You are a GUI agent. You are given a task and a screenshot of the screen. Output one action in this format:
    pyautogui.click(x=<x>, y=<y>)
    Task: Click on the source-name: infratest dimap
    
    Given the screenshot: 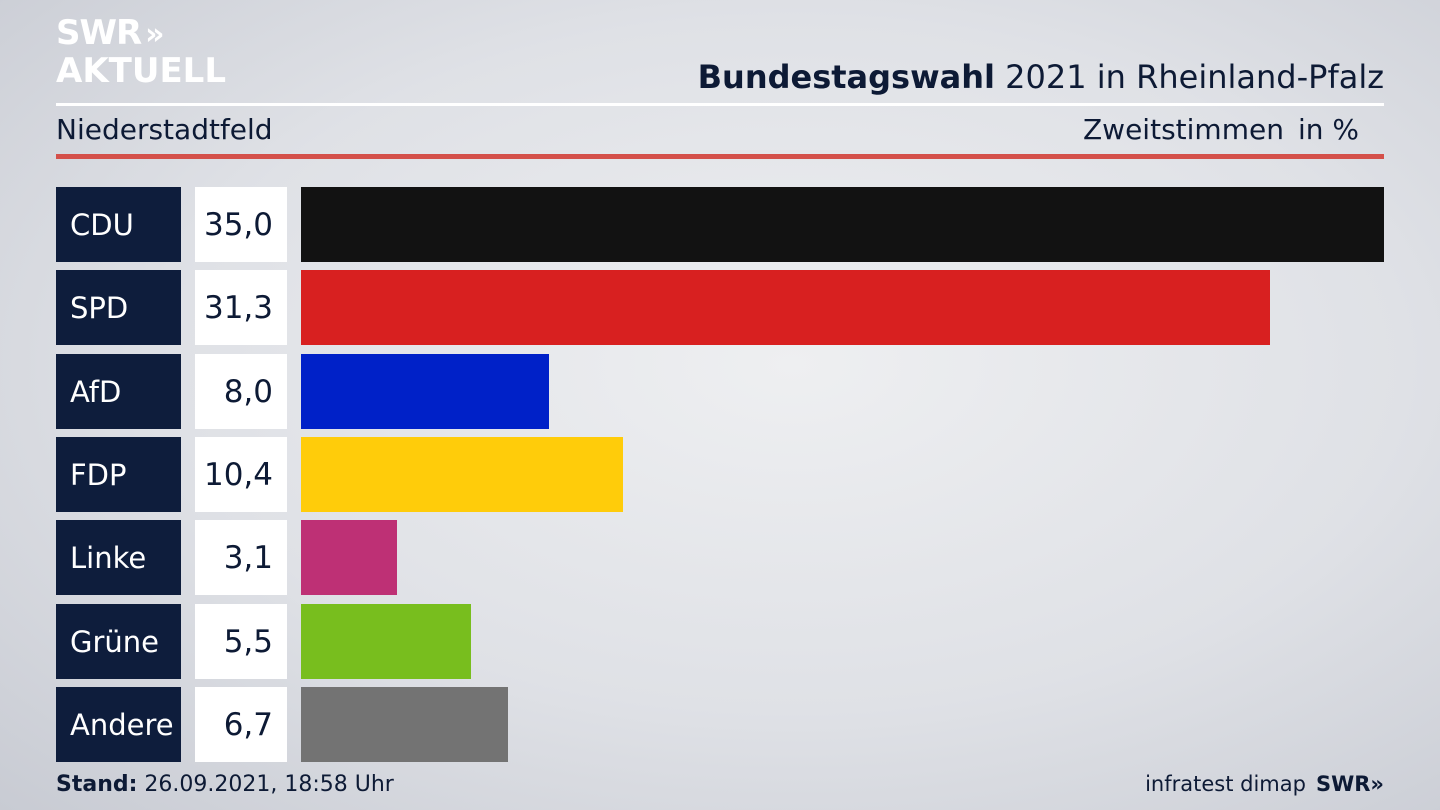 What is the action you would take?
    pyautogui.click(x=1225, y=784)
    